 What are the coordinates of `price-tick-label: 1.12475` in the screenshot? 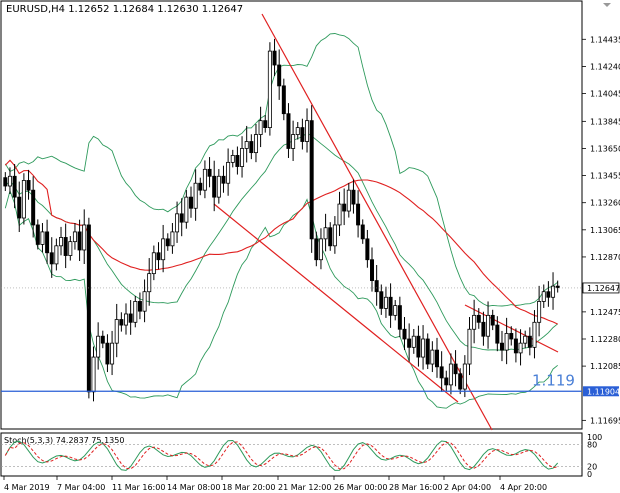 It's located at (605, 312).